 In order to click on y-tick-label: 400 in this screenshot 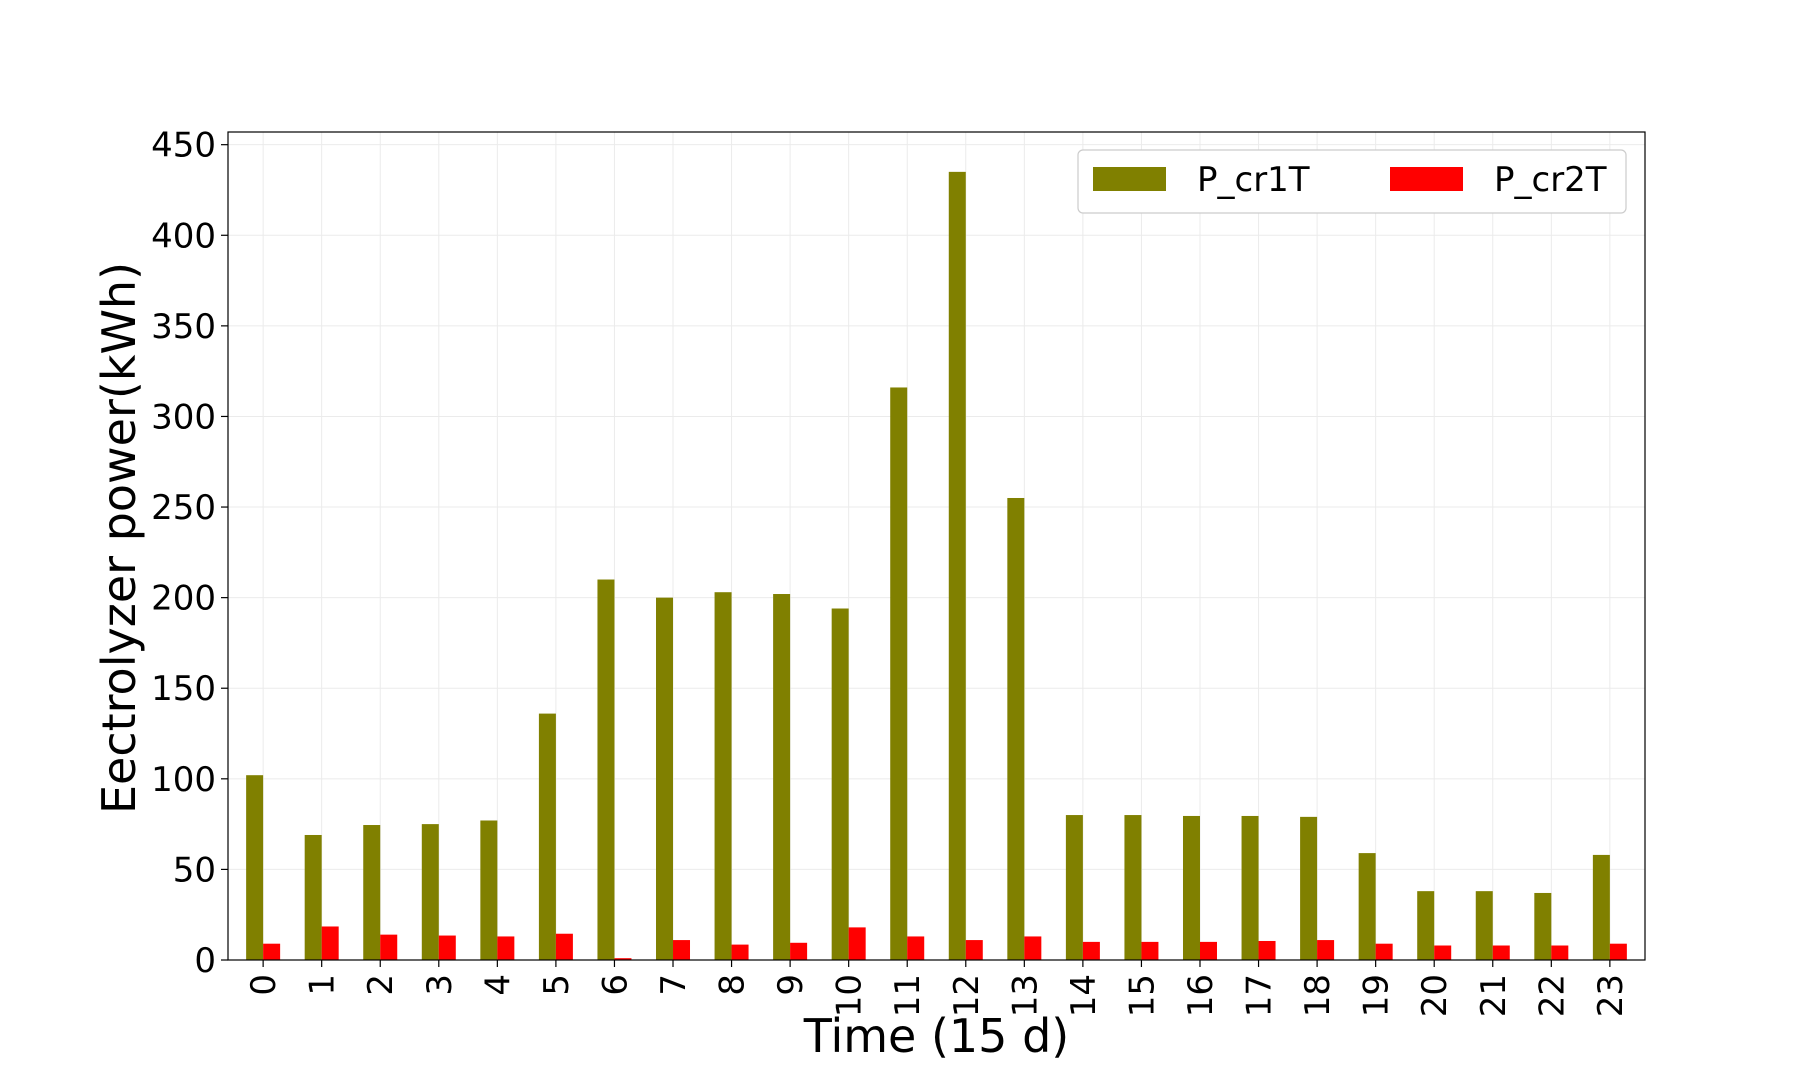, I will do `click(183, 236)`.